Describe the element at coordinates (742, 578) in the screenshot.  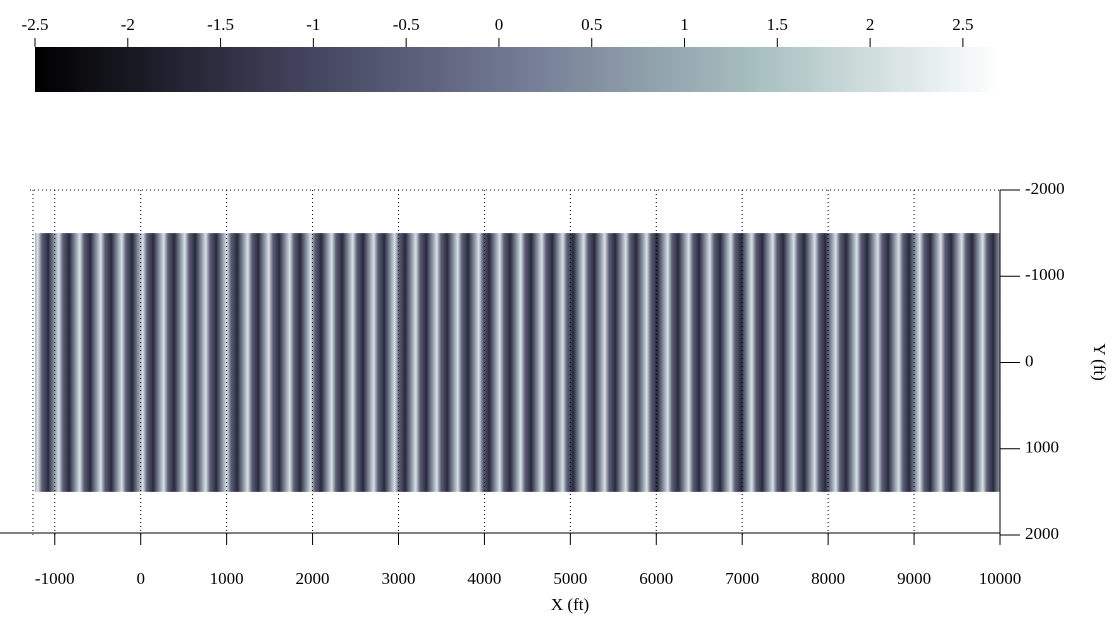
I see `x-tick-label: 7000` at that location.